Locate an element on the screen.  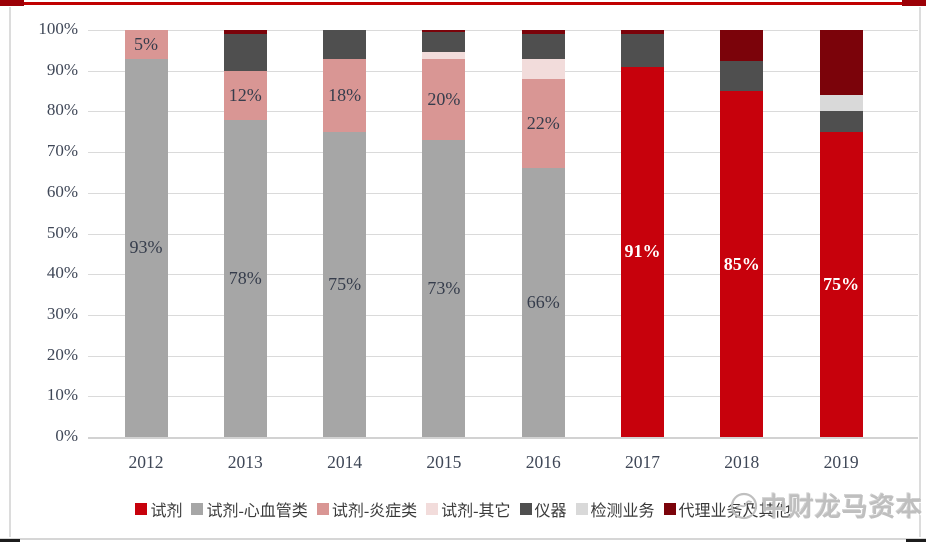
legend-item-试剂-其它: 试剂-其它 is located at coordinates (468, 509).